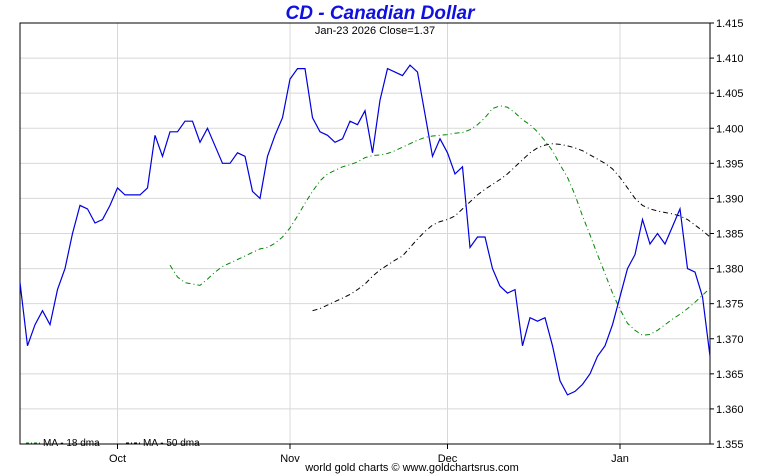 This screenshot has width=760, height=475. I want to click on x-tick-label: Nov, so click(290, 459).